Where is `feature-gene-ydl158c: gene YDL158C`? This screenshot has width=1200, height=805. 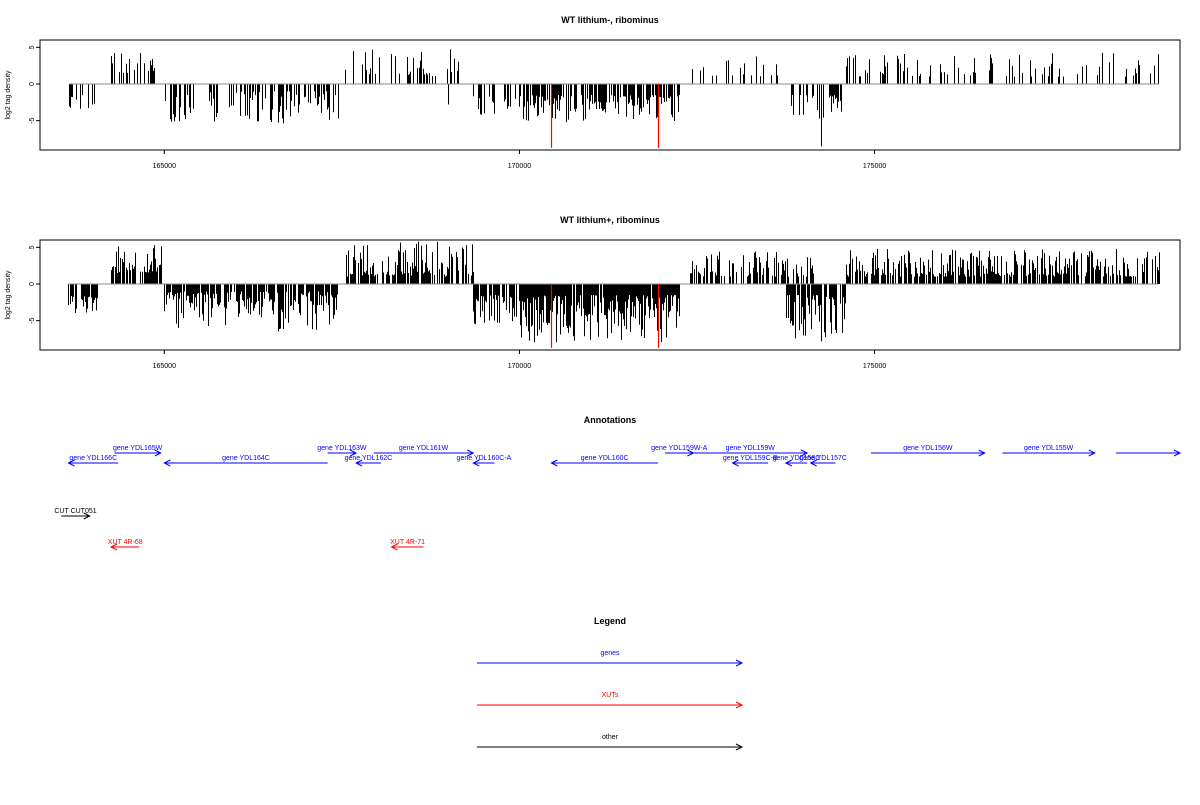
feature-gene-ydl158c: gene YDL158C is located at coordinates (797, 461).